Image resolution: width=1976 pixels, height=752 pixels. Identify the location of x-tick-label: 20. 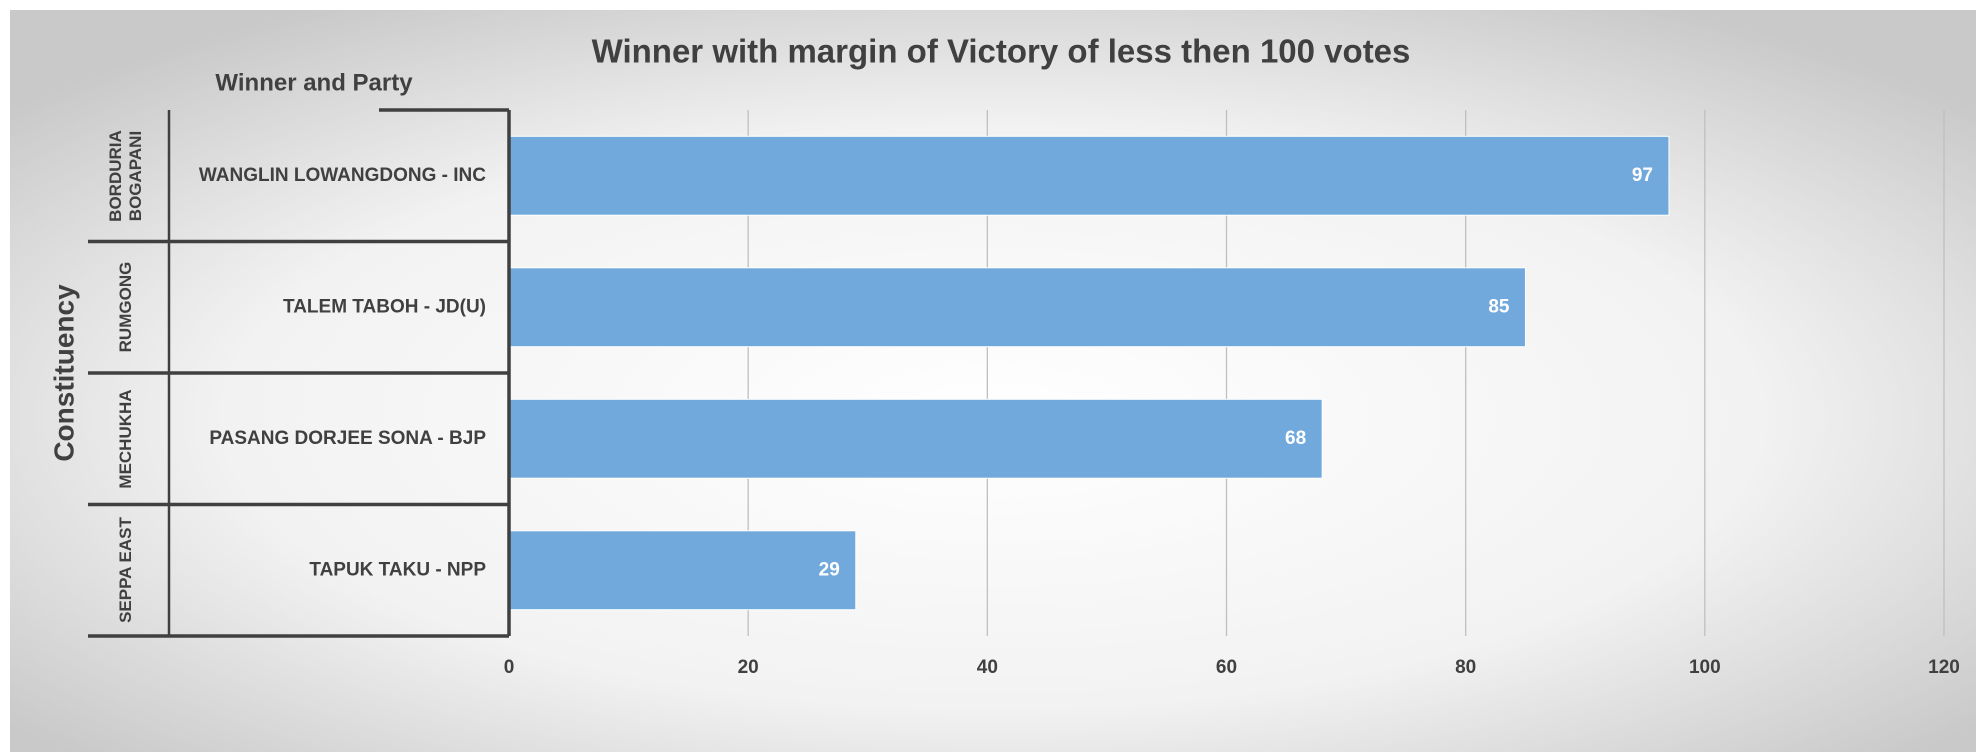
(748, 667).